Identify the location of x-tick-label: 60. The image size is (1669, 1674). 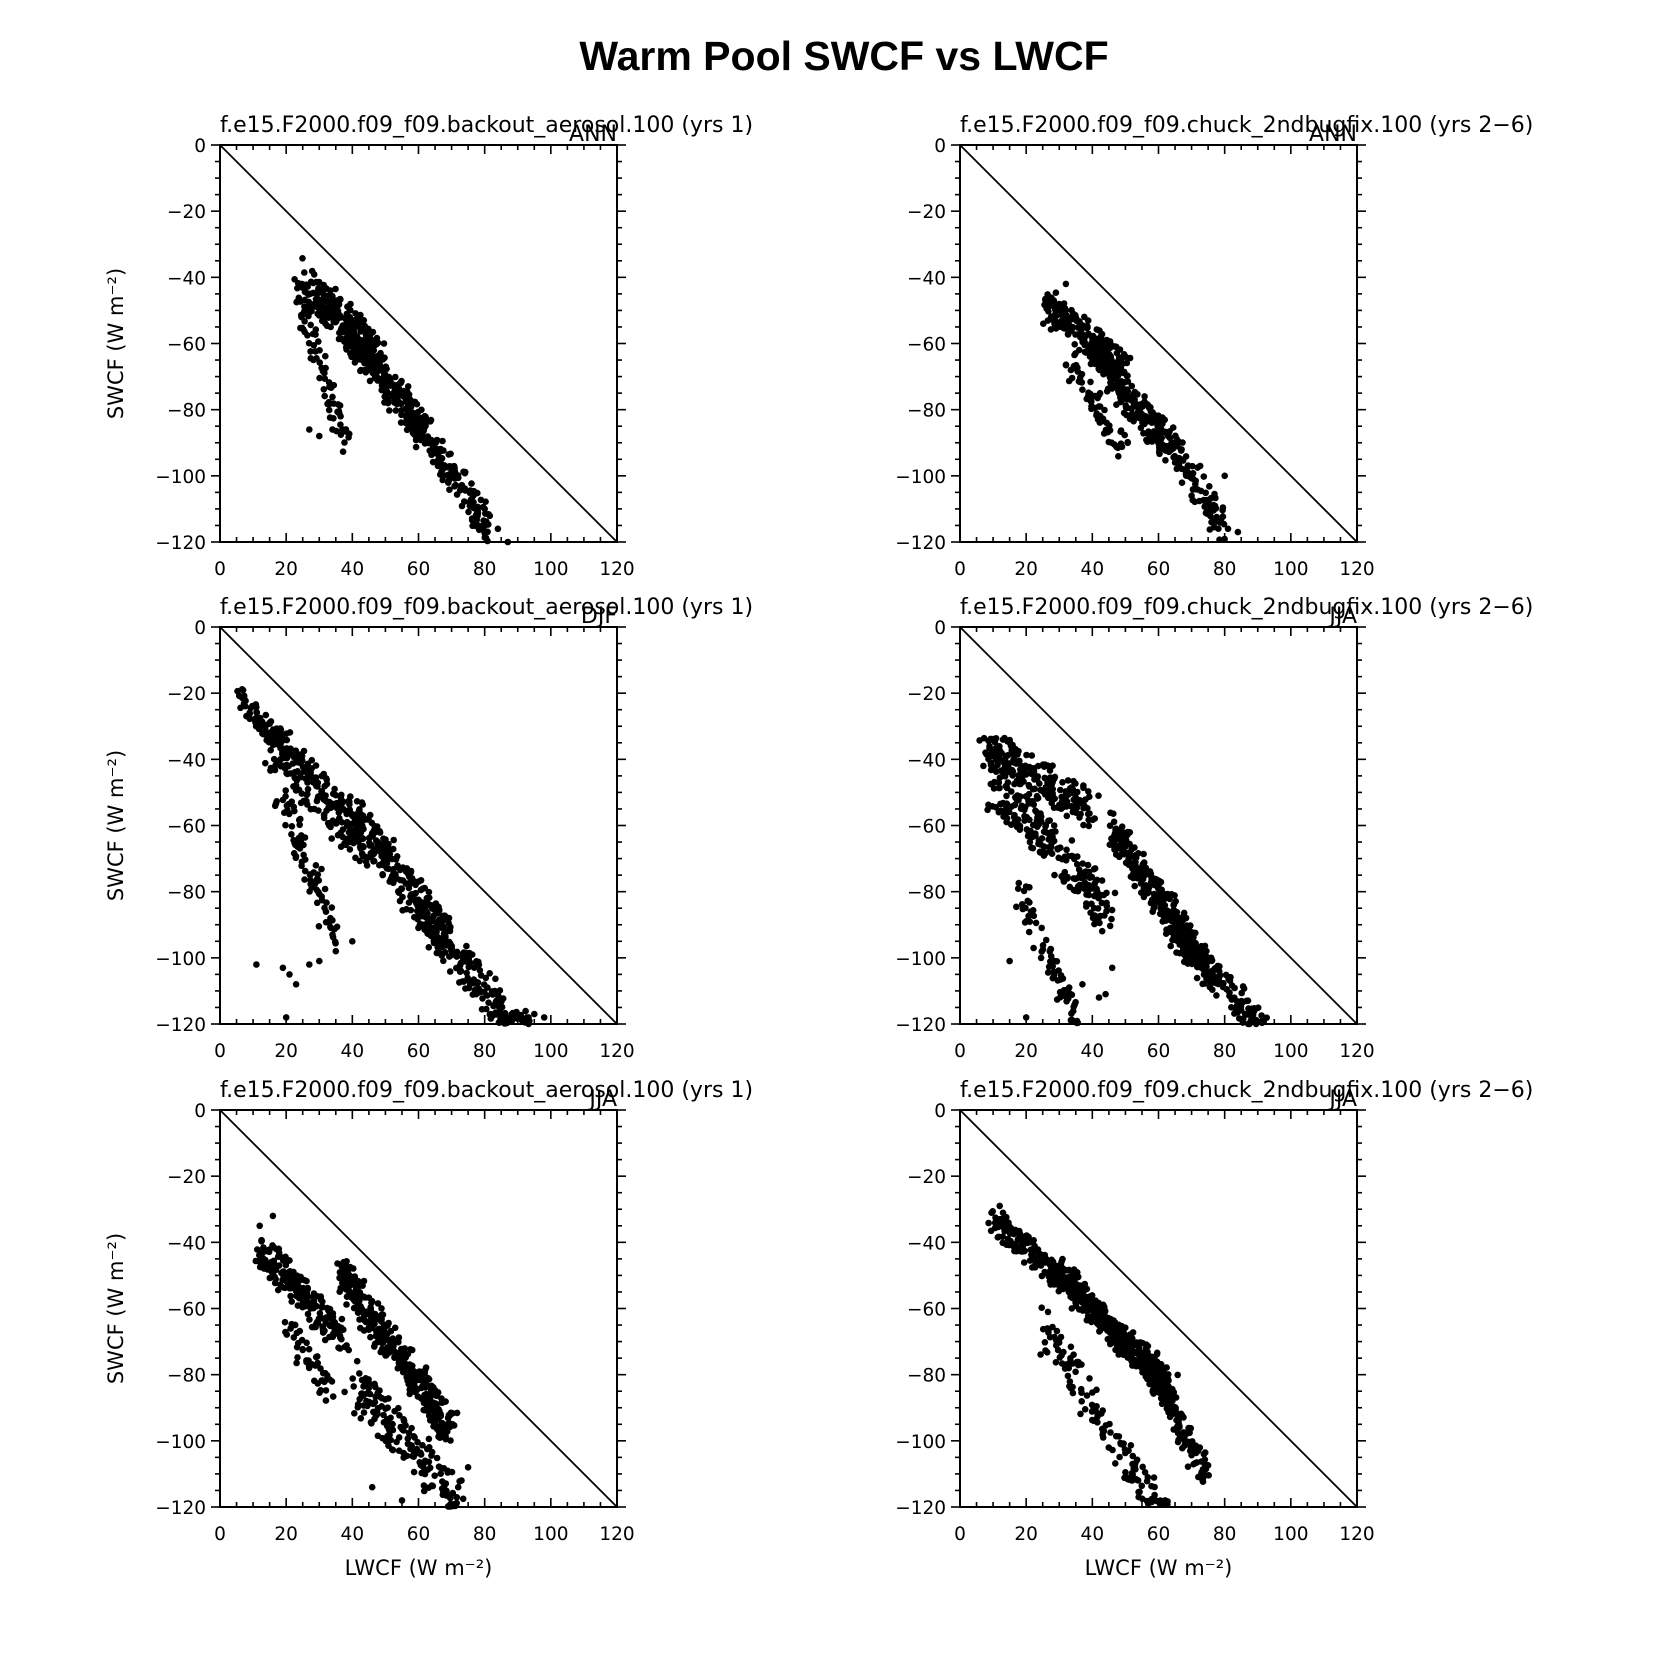
(419, 569).